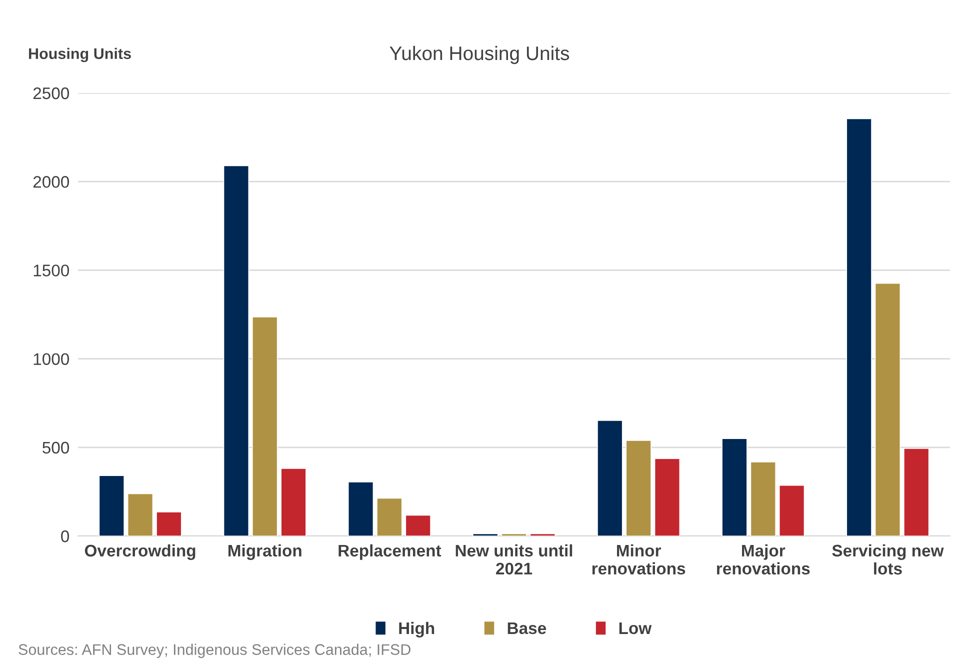  I want to click on x-tick-label: Migration, so click(265, 552).